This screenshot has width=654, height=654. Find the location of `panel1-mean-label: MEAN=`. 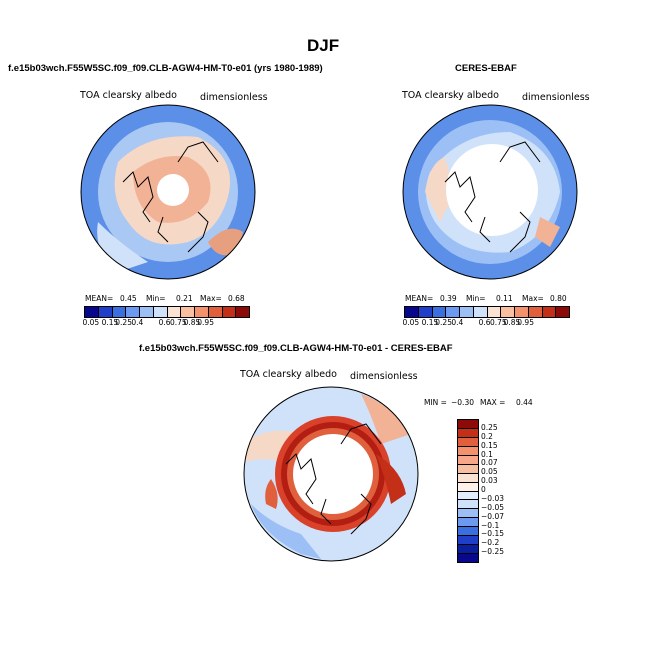

panel1-mean-label: MEAN= is located at coordinates (99, 298).